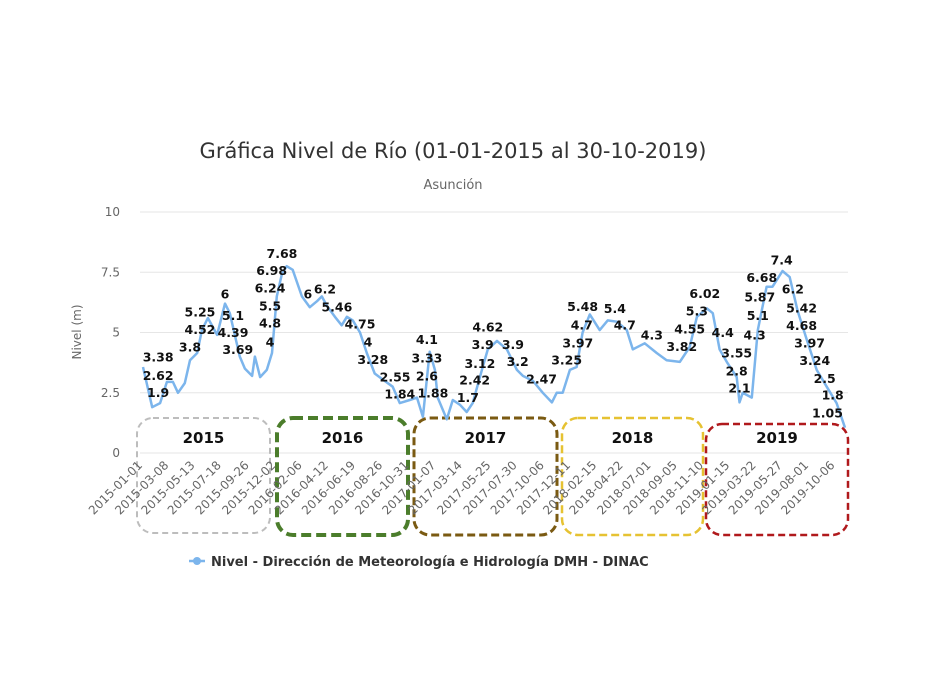  What do you see at coordinates (566, 360) in the screenshot?
I see `data-label: 3.25` at bounding box center [566, 360].